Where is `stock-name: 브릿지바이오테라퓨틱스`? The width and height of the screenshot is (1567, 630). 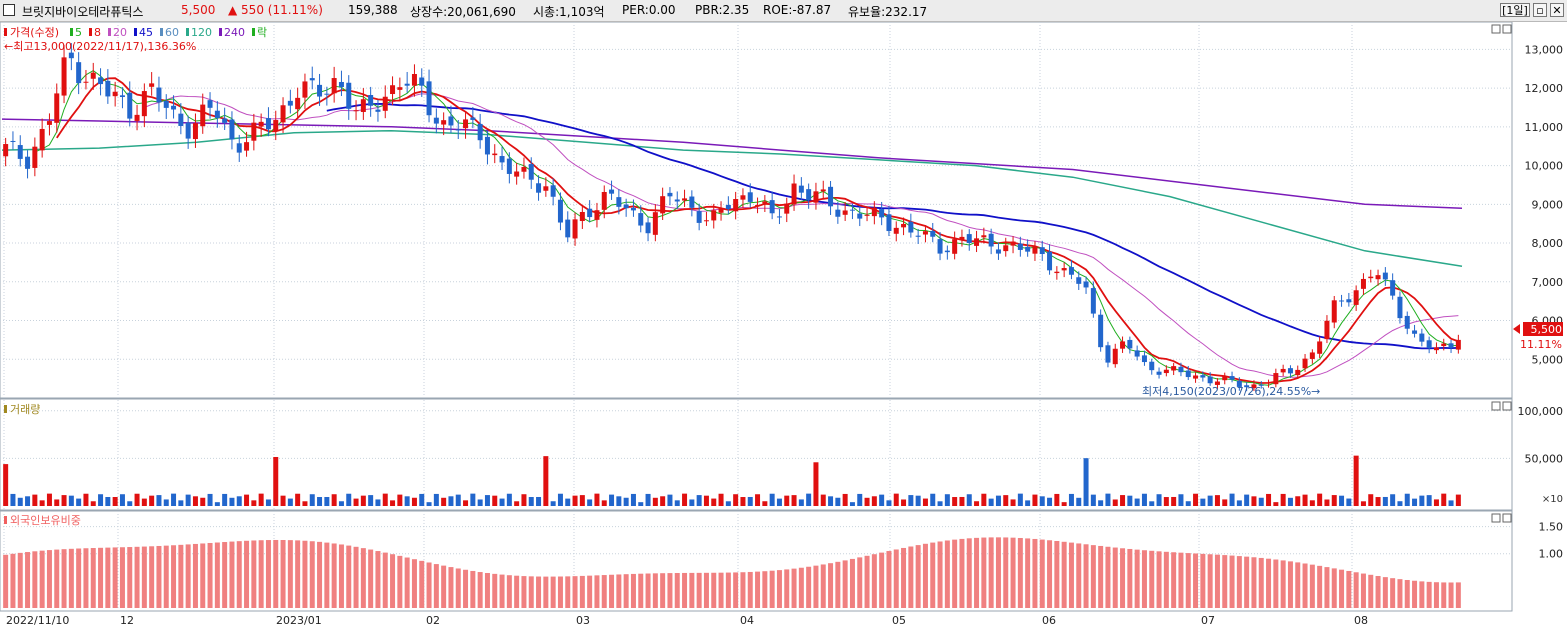
stock-name: 브릿지바이오테라퓨틱스 is located at coordinates (83, 12).